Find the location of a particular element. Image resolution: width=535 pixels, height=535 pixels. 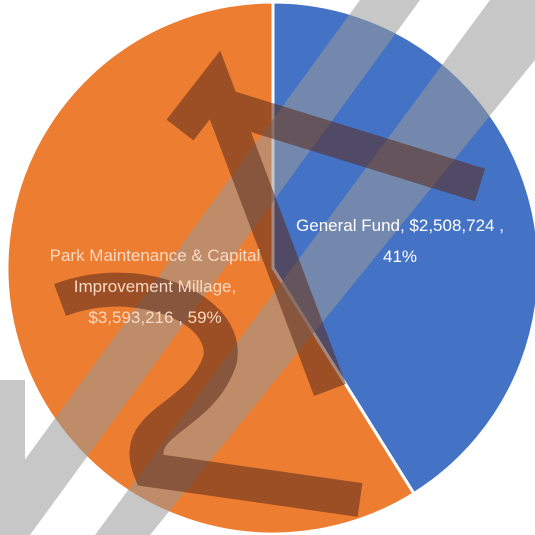

slice-label: General Fund, $2,508,724 , 41% is located at coordinates (400, 241).